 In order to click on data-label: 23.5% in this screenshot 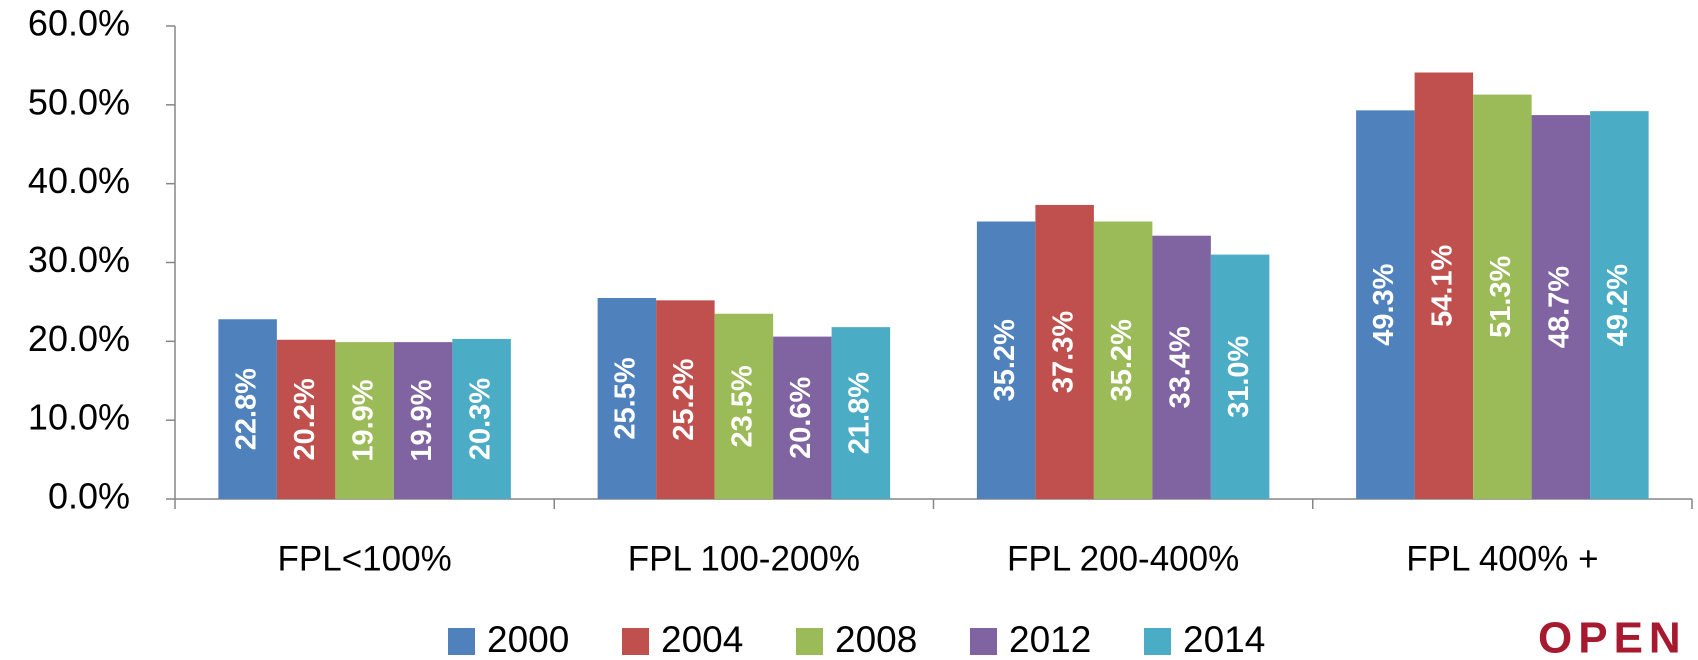, I will do `click(743, 406)`.